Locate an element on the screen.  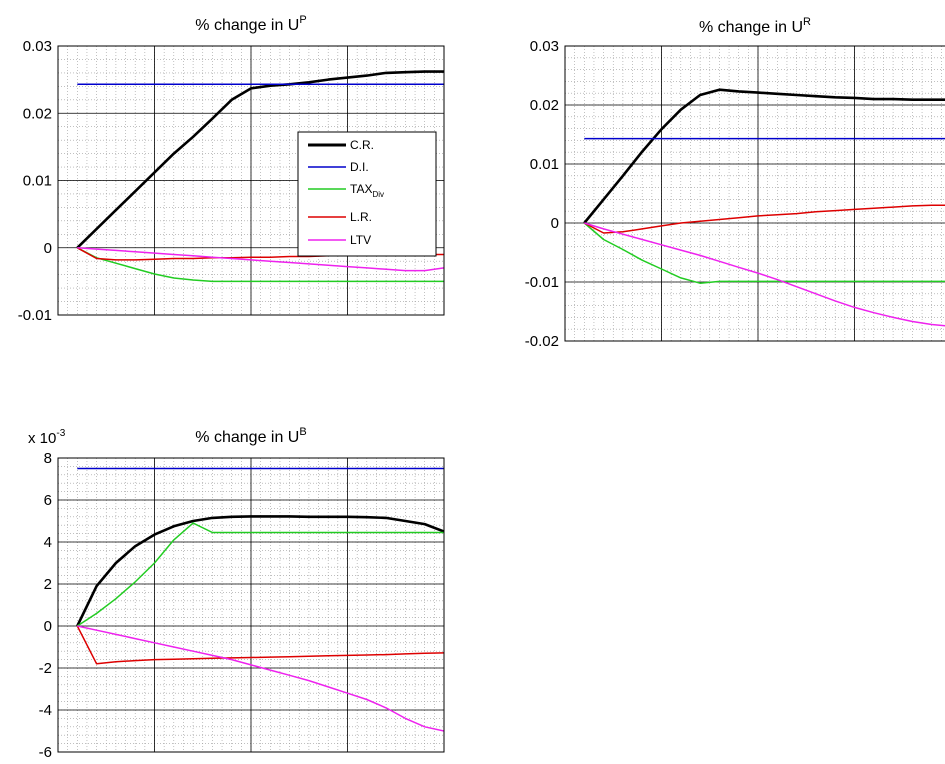
plot-frame is located at coordinates (251, 180).